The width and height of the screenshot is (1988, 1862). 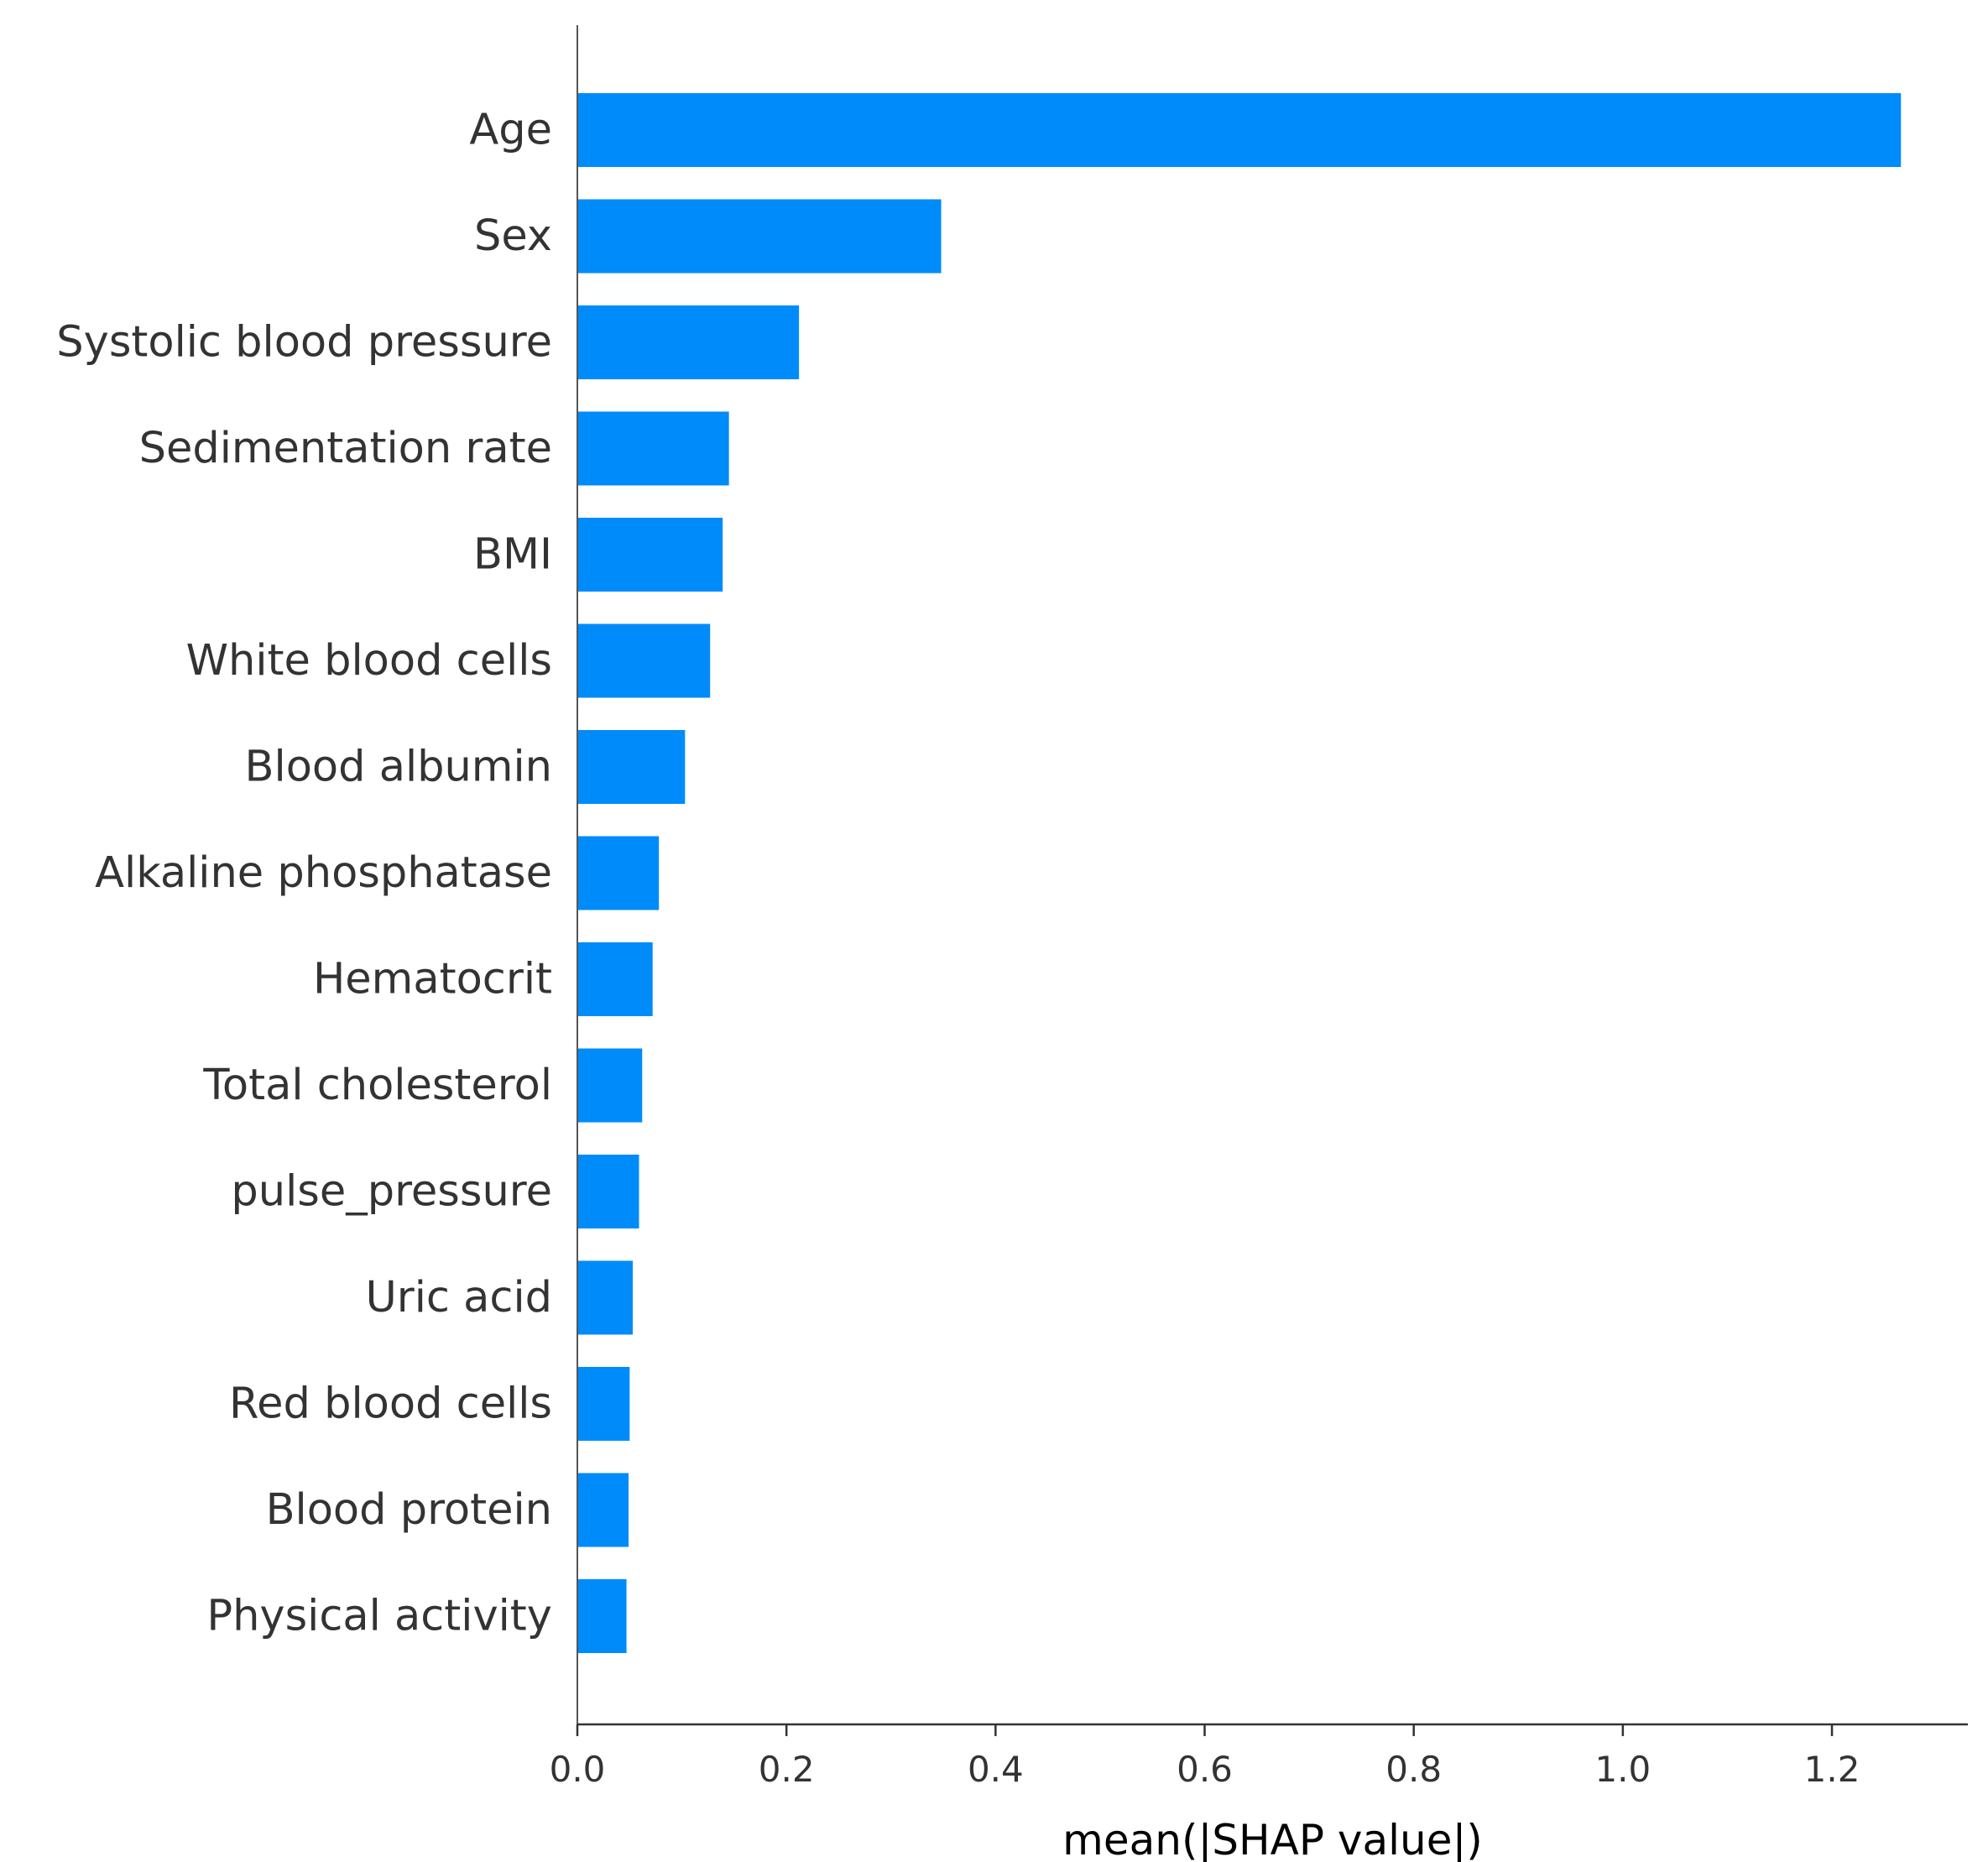 What do you see at coordinates (345, 448) in the screenshot?
I see `category-label-3: Sedimentation rate` at bounding box center [345, 448].